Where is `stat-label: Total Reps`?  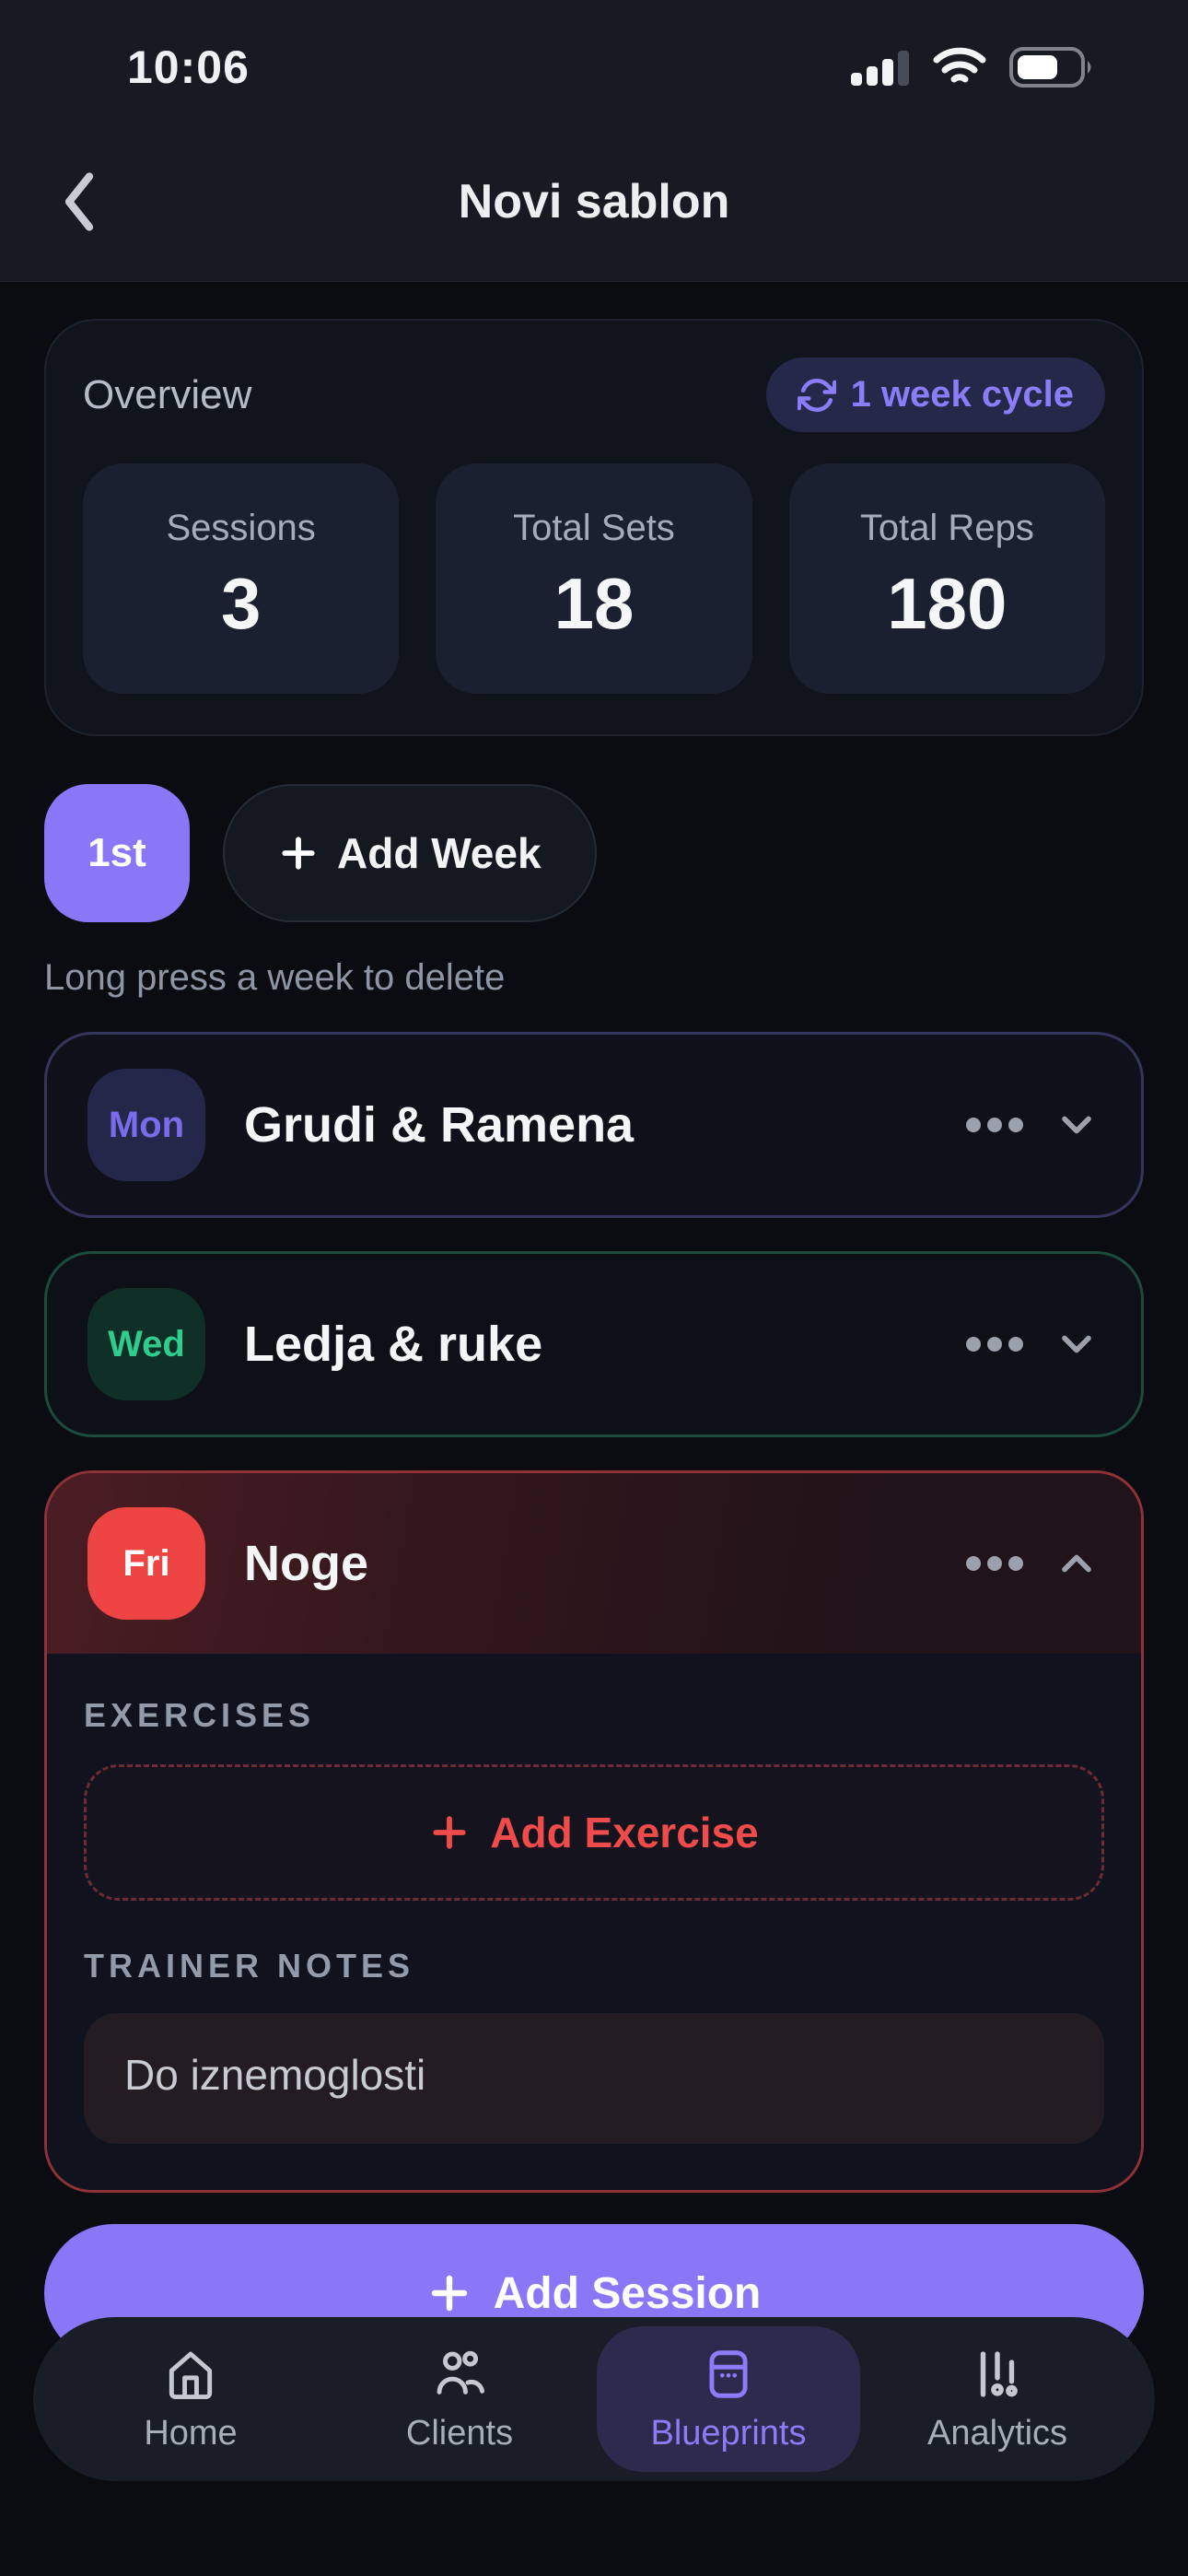 stat-label: Total Reps is located at coordinates (946, 528).